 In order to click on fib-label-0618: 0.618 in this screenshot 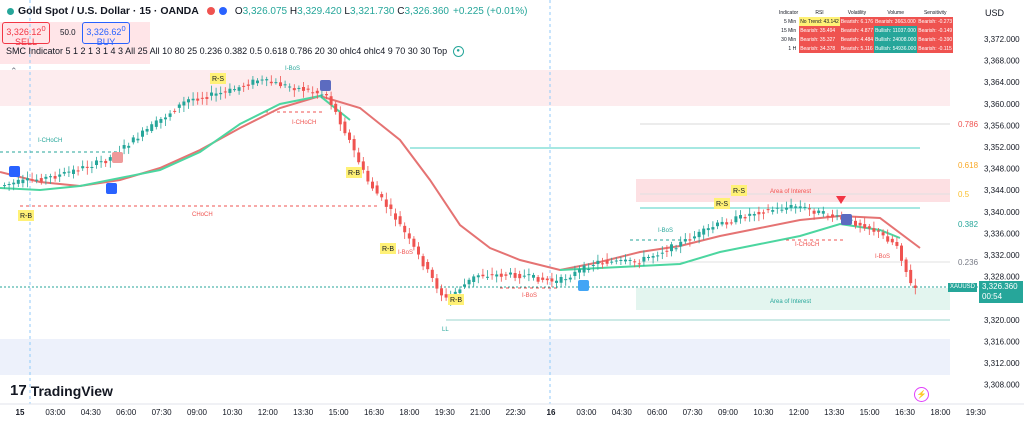, I will do `click(968, 165)`.